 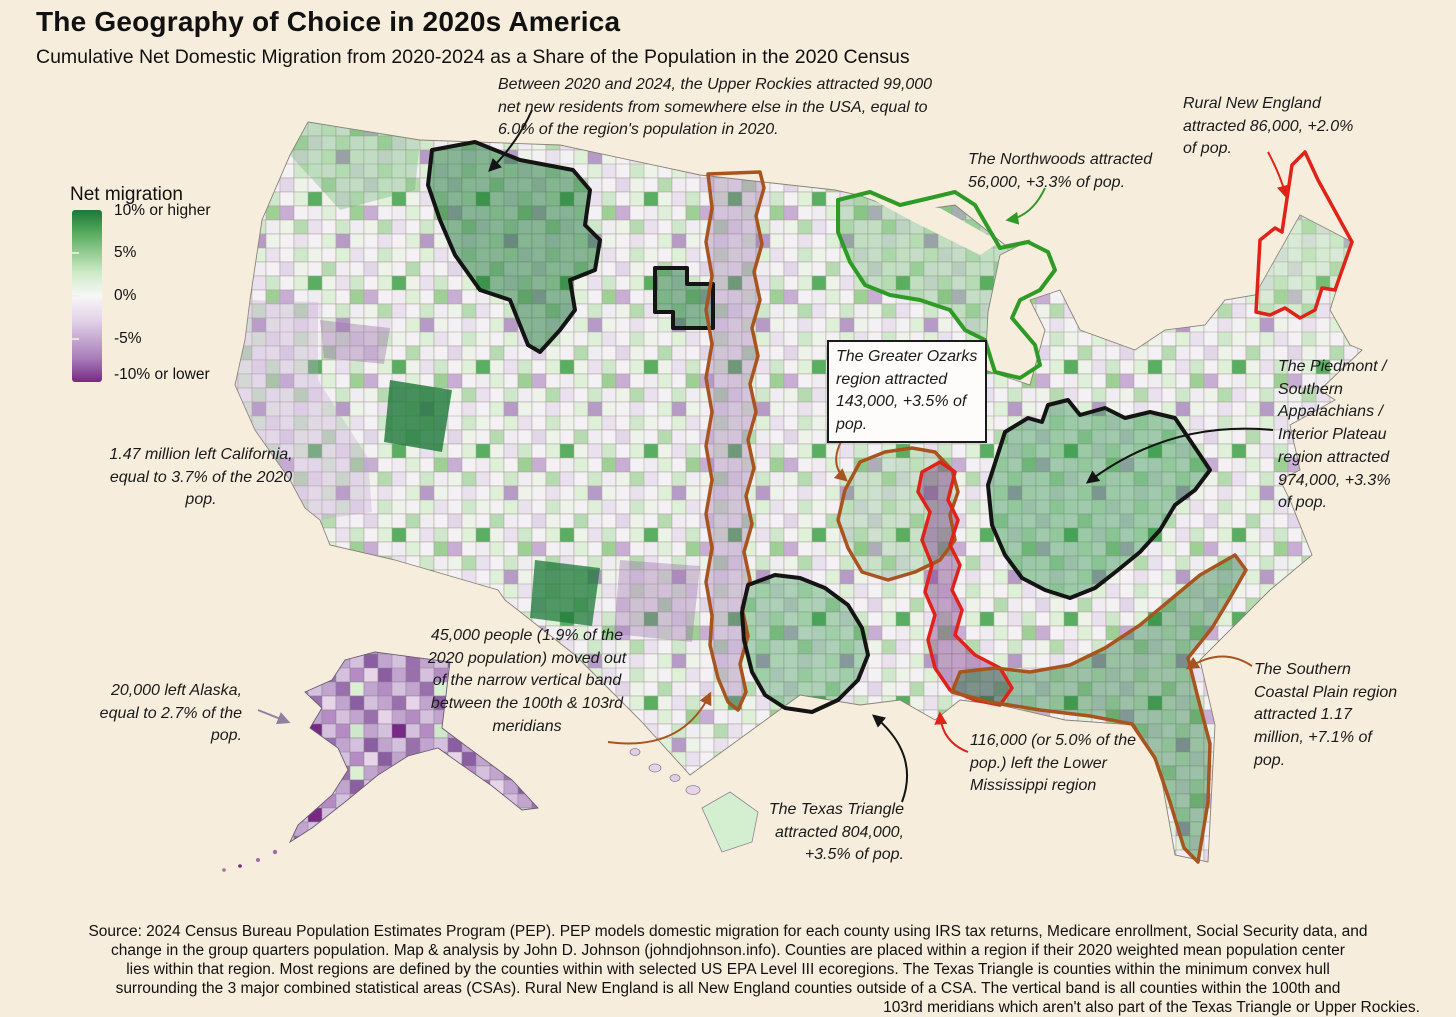 I want to click on legend-label-5: 5%, so click(x=125, y=252).